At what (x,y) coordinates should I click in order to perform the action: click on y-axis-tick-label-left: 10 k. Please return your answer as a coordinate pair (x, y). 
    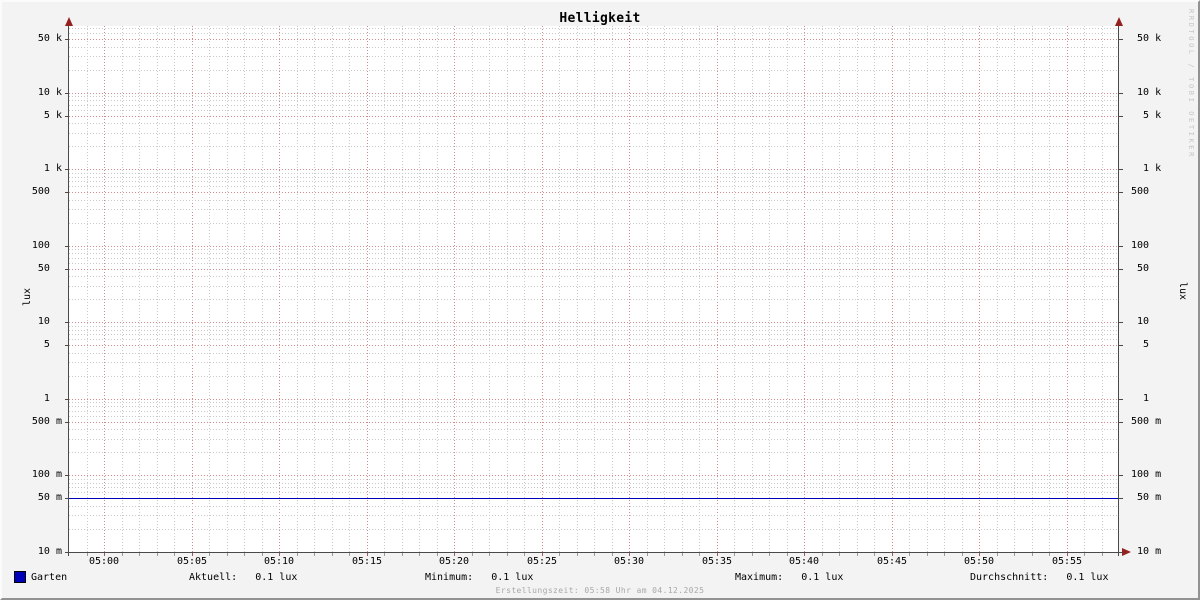
    Looking at the image, I should click on (46, 92).